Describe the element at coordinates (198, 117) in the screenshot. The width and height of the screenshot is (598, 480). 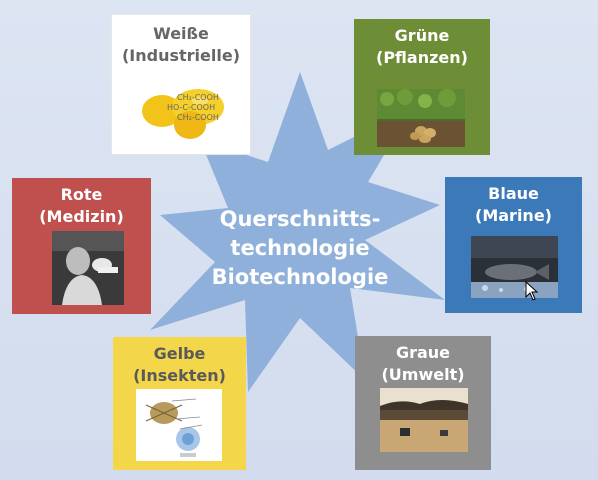
I see `formula-line3: CH₂-COOH` at that location.